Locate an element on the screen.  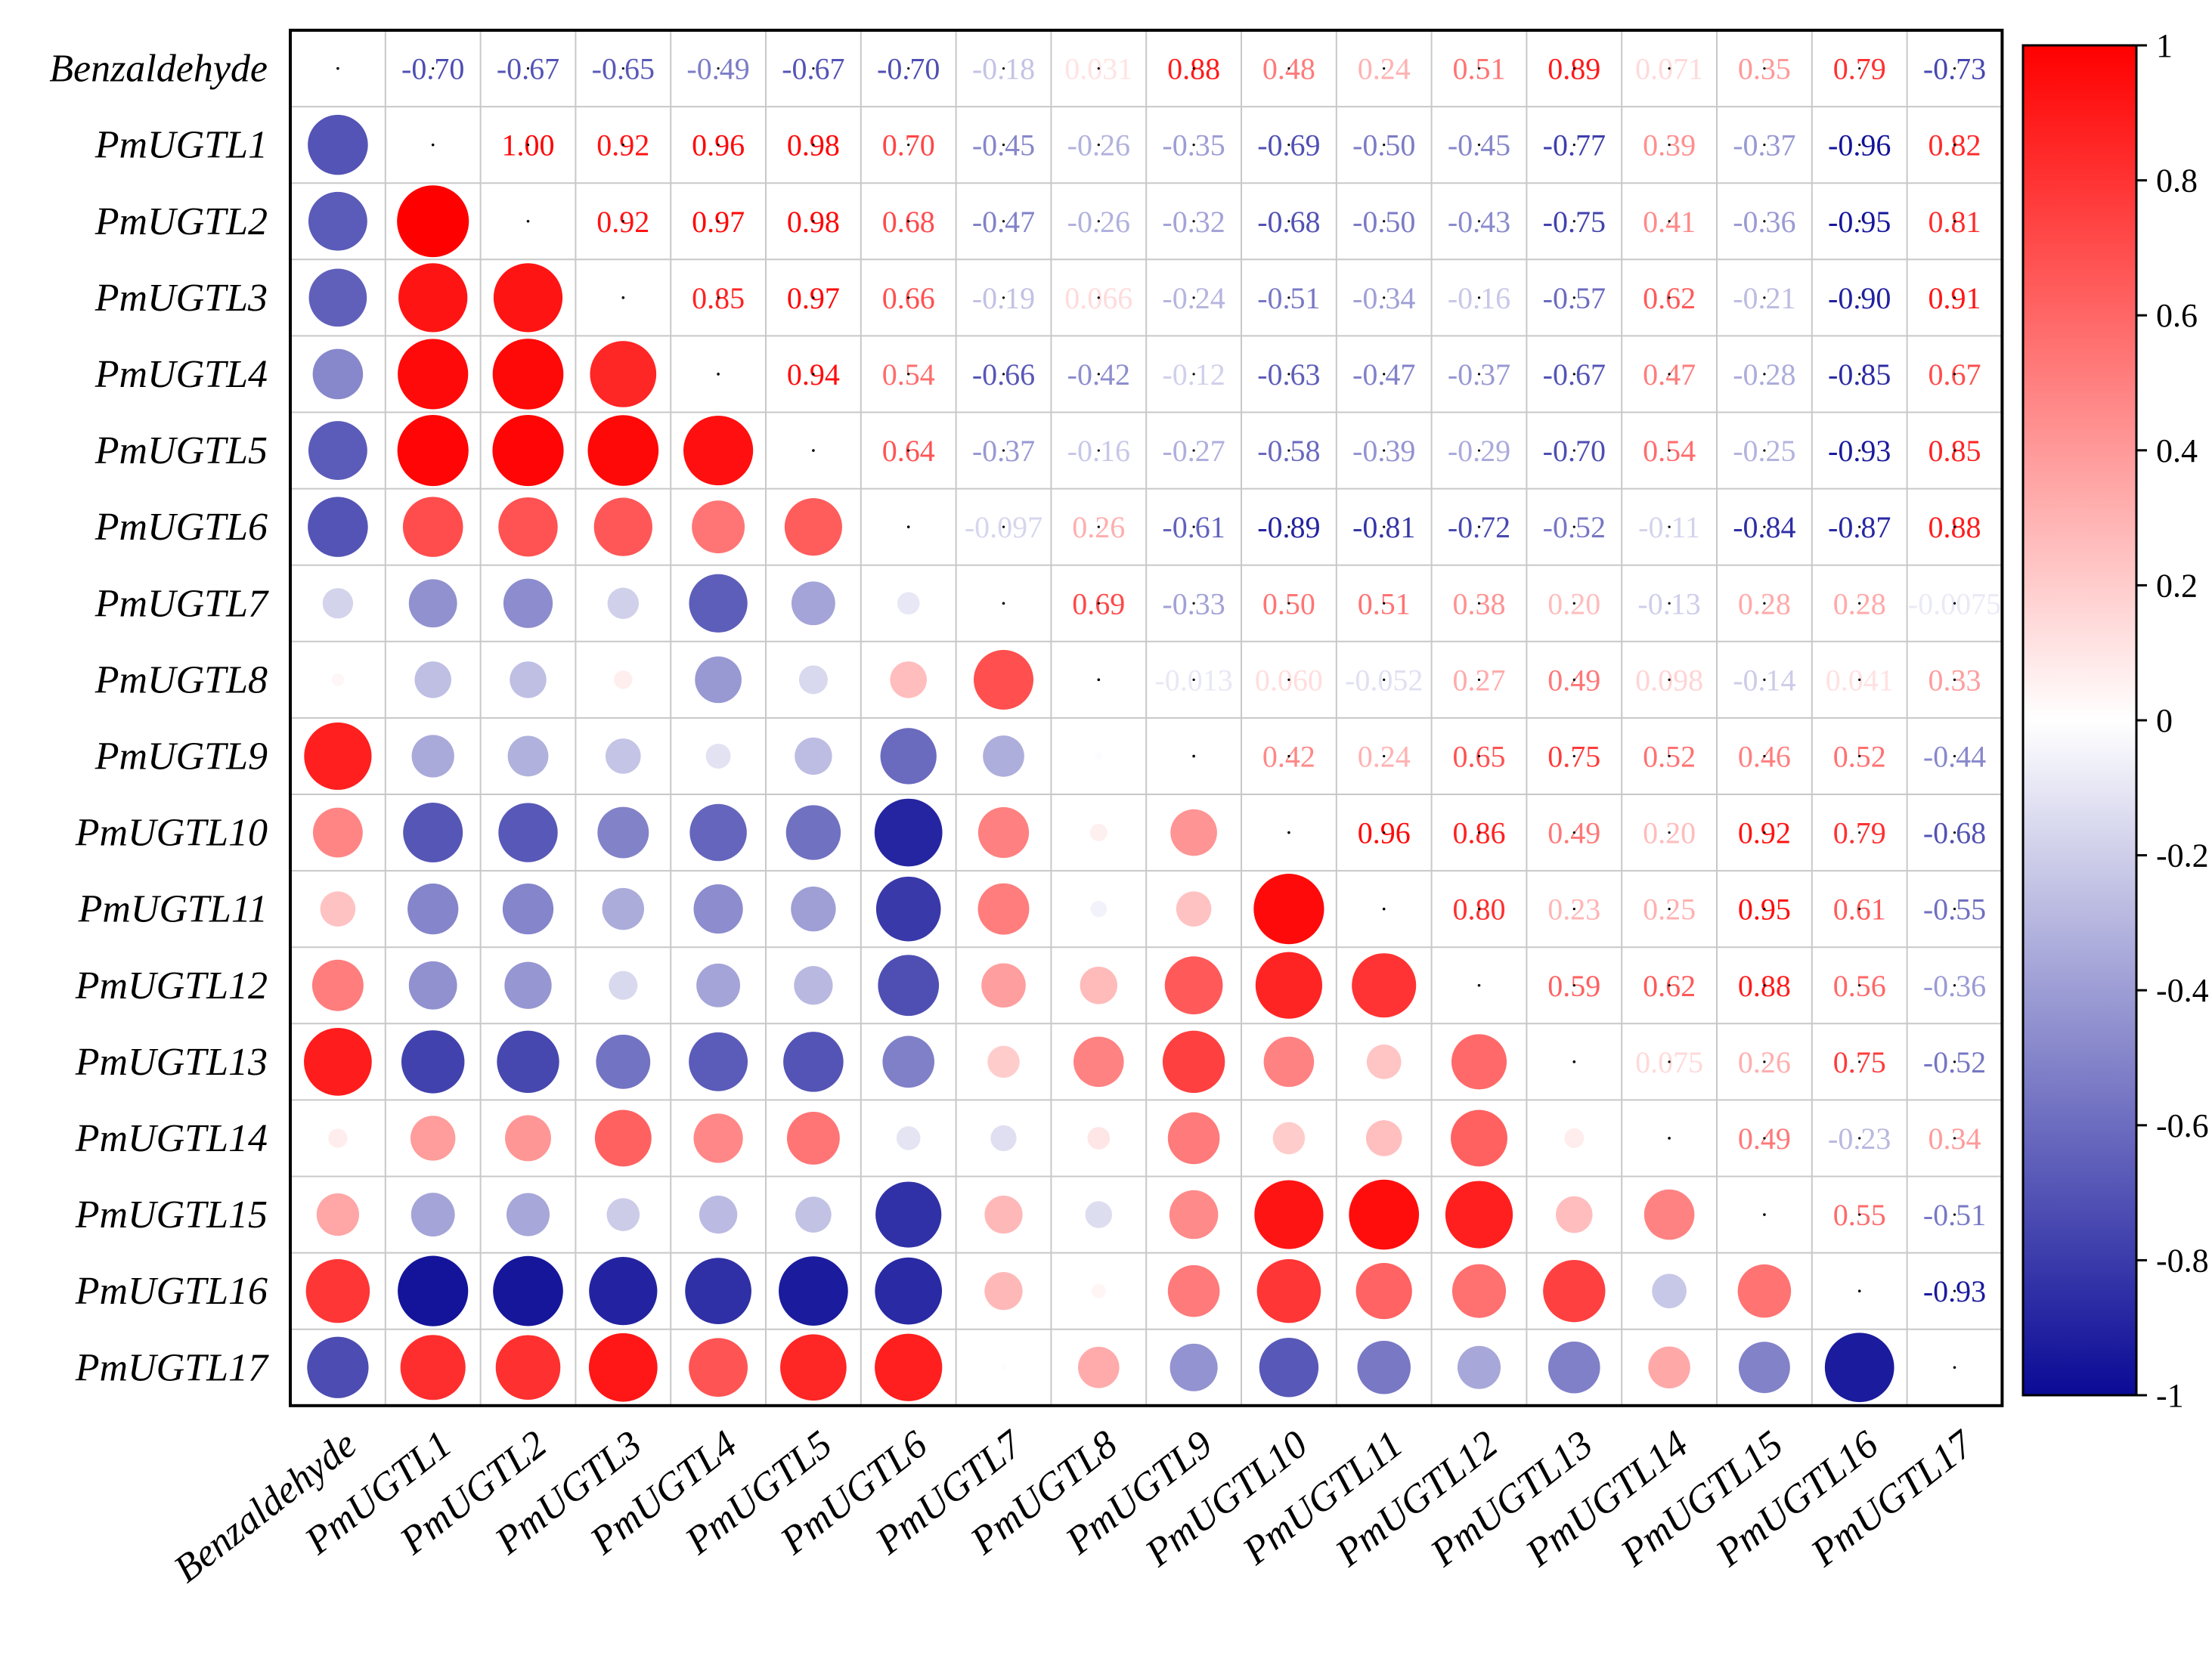
corr-circle-PmUGTL6-PmUGTL3 is located at coordinates (622, 526).